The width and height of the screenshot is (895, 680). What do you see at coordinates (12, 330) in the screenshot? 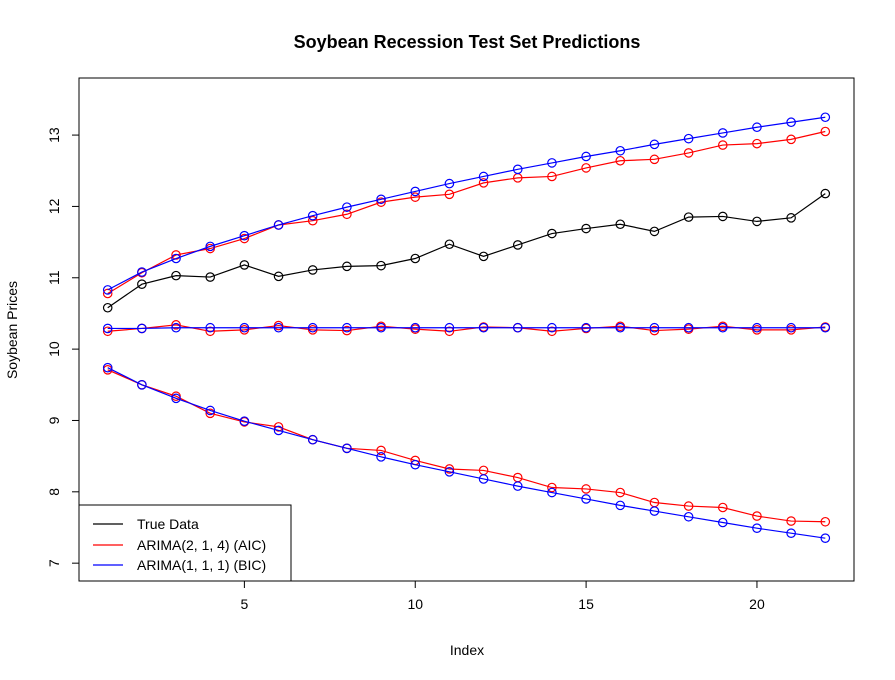
I see `y-axis-label: Soybean Prices` at bounding box center [12, 330].